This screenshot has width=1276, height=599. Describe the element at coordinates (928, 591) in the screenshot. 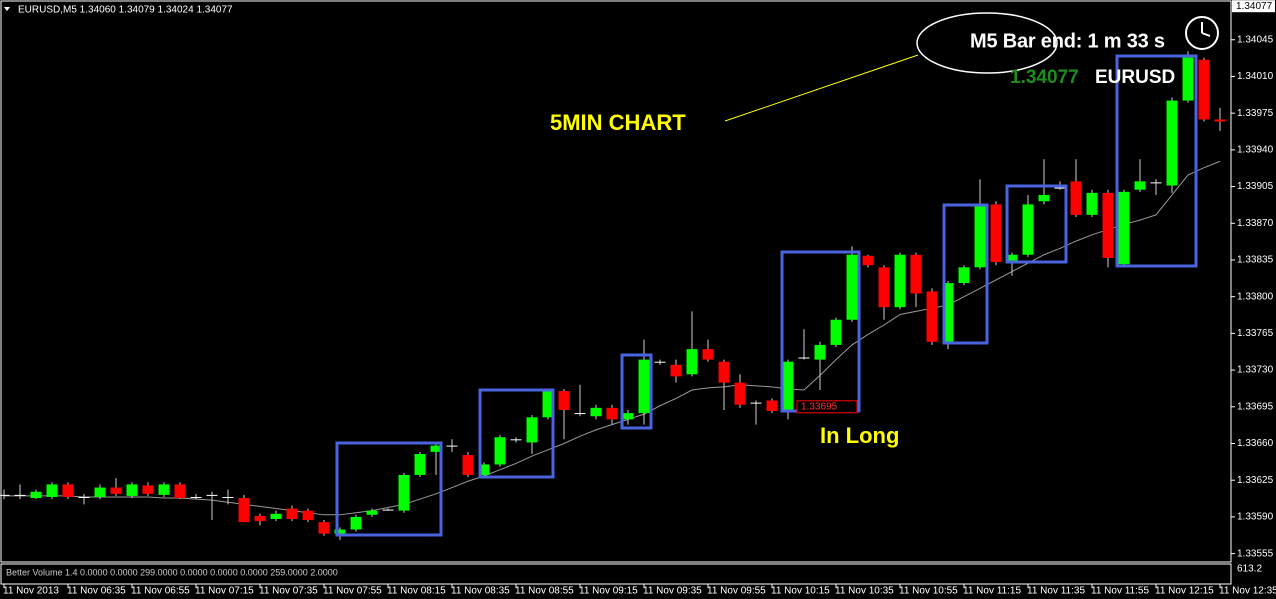

I see `x-tick-label: 11 Nov 10:55` at that location.